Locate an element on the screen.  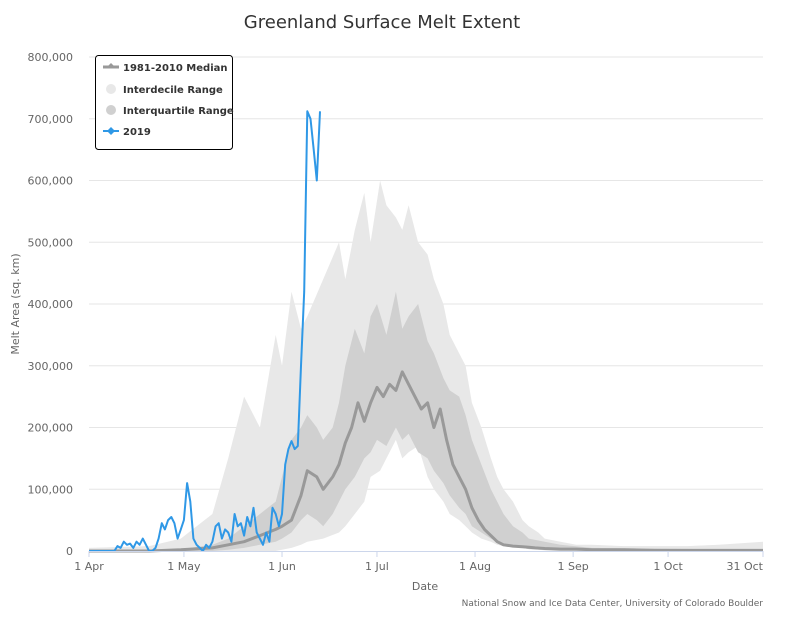
y-tick-label: 600,000 is located at coordinates (51, 181).